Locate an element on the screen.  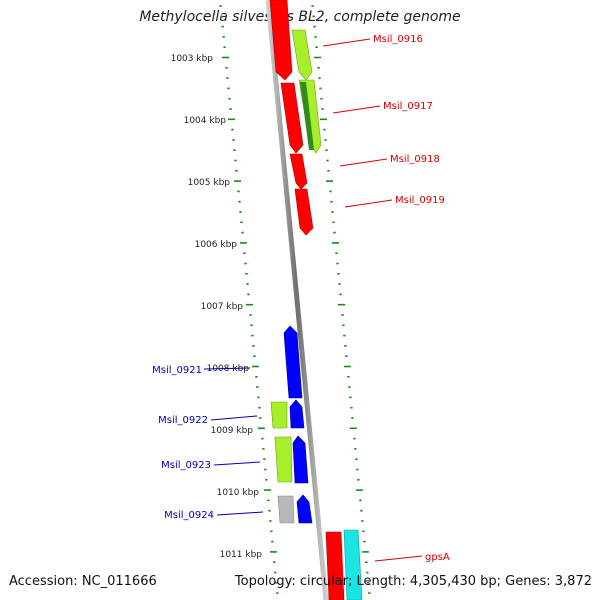
gene-label-msil-0919: Msil_0919 is located at coordinates (420, 200).